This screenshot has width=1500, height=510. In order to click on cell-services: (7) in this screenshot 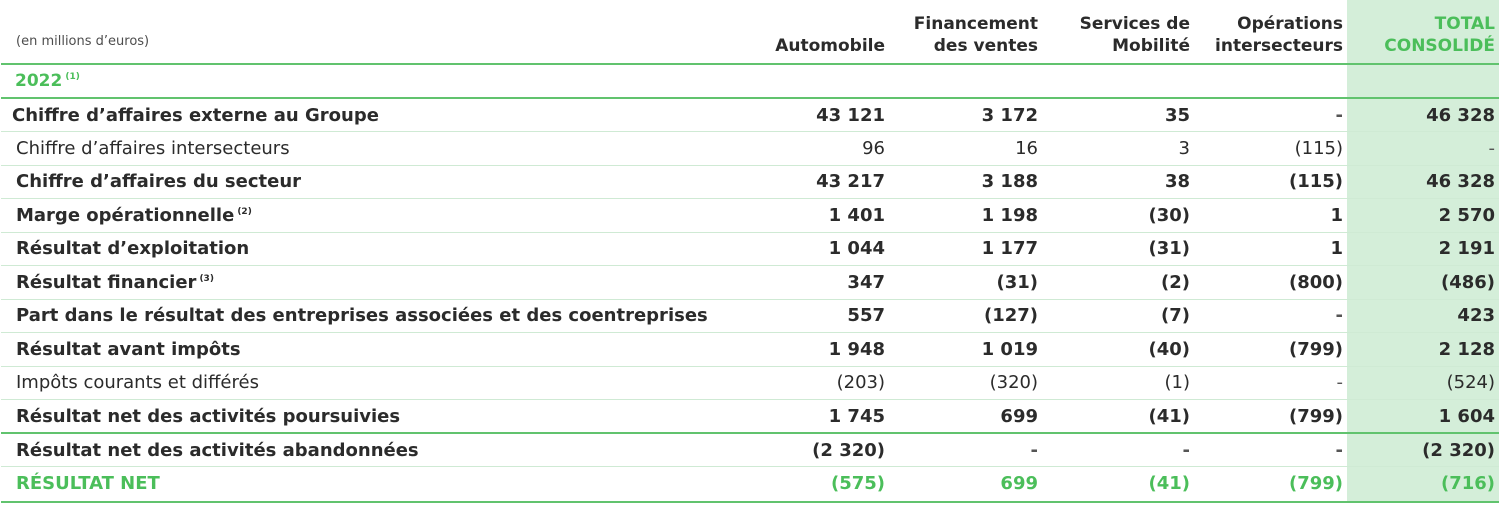, I will do `click(1175, 316)`.